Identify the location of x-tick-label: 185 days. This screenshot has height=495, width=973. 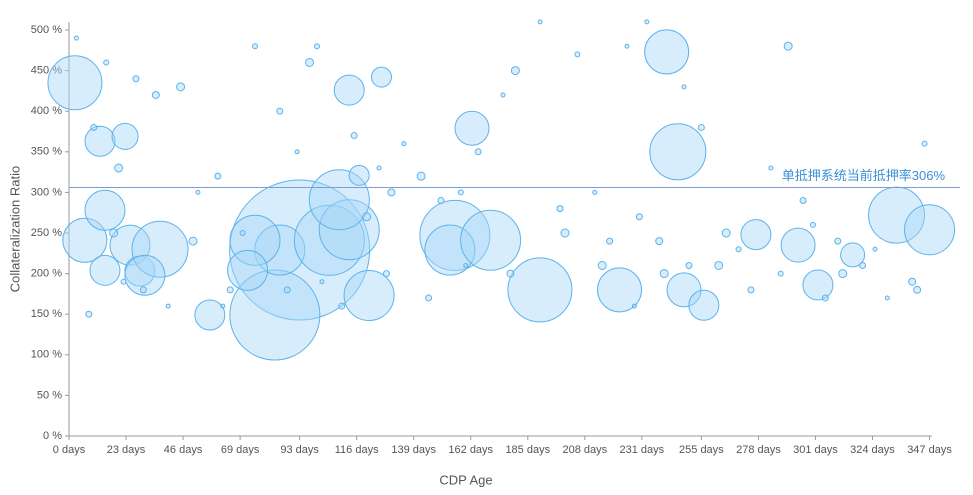
(527, 450).